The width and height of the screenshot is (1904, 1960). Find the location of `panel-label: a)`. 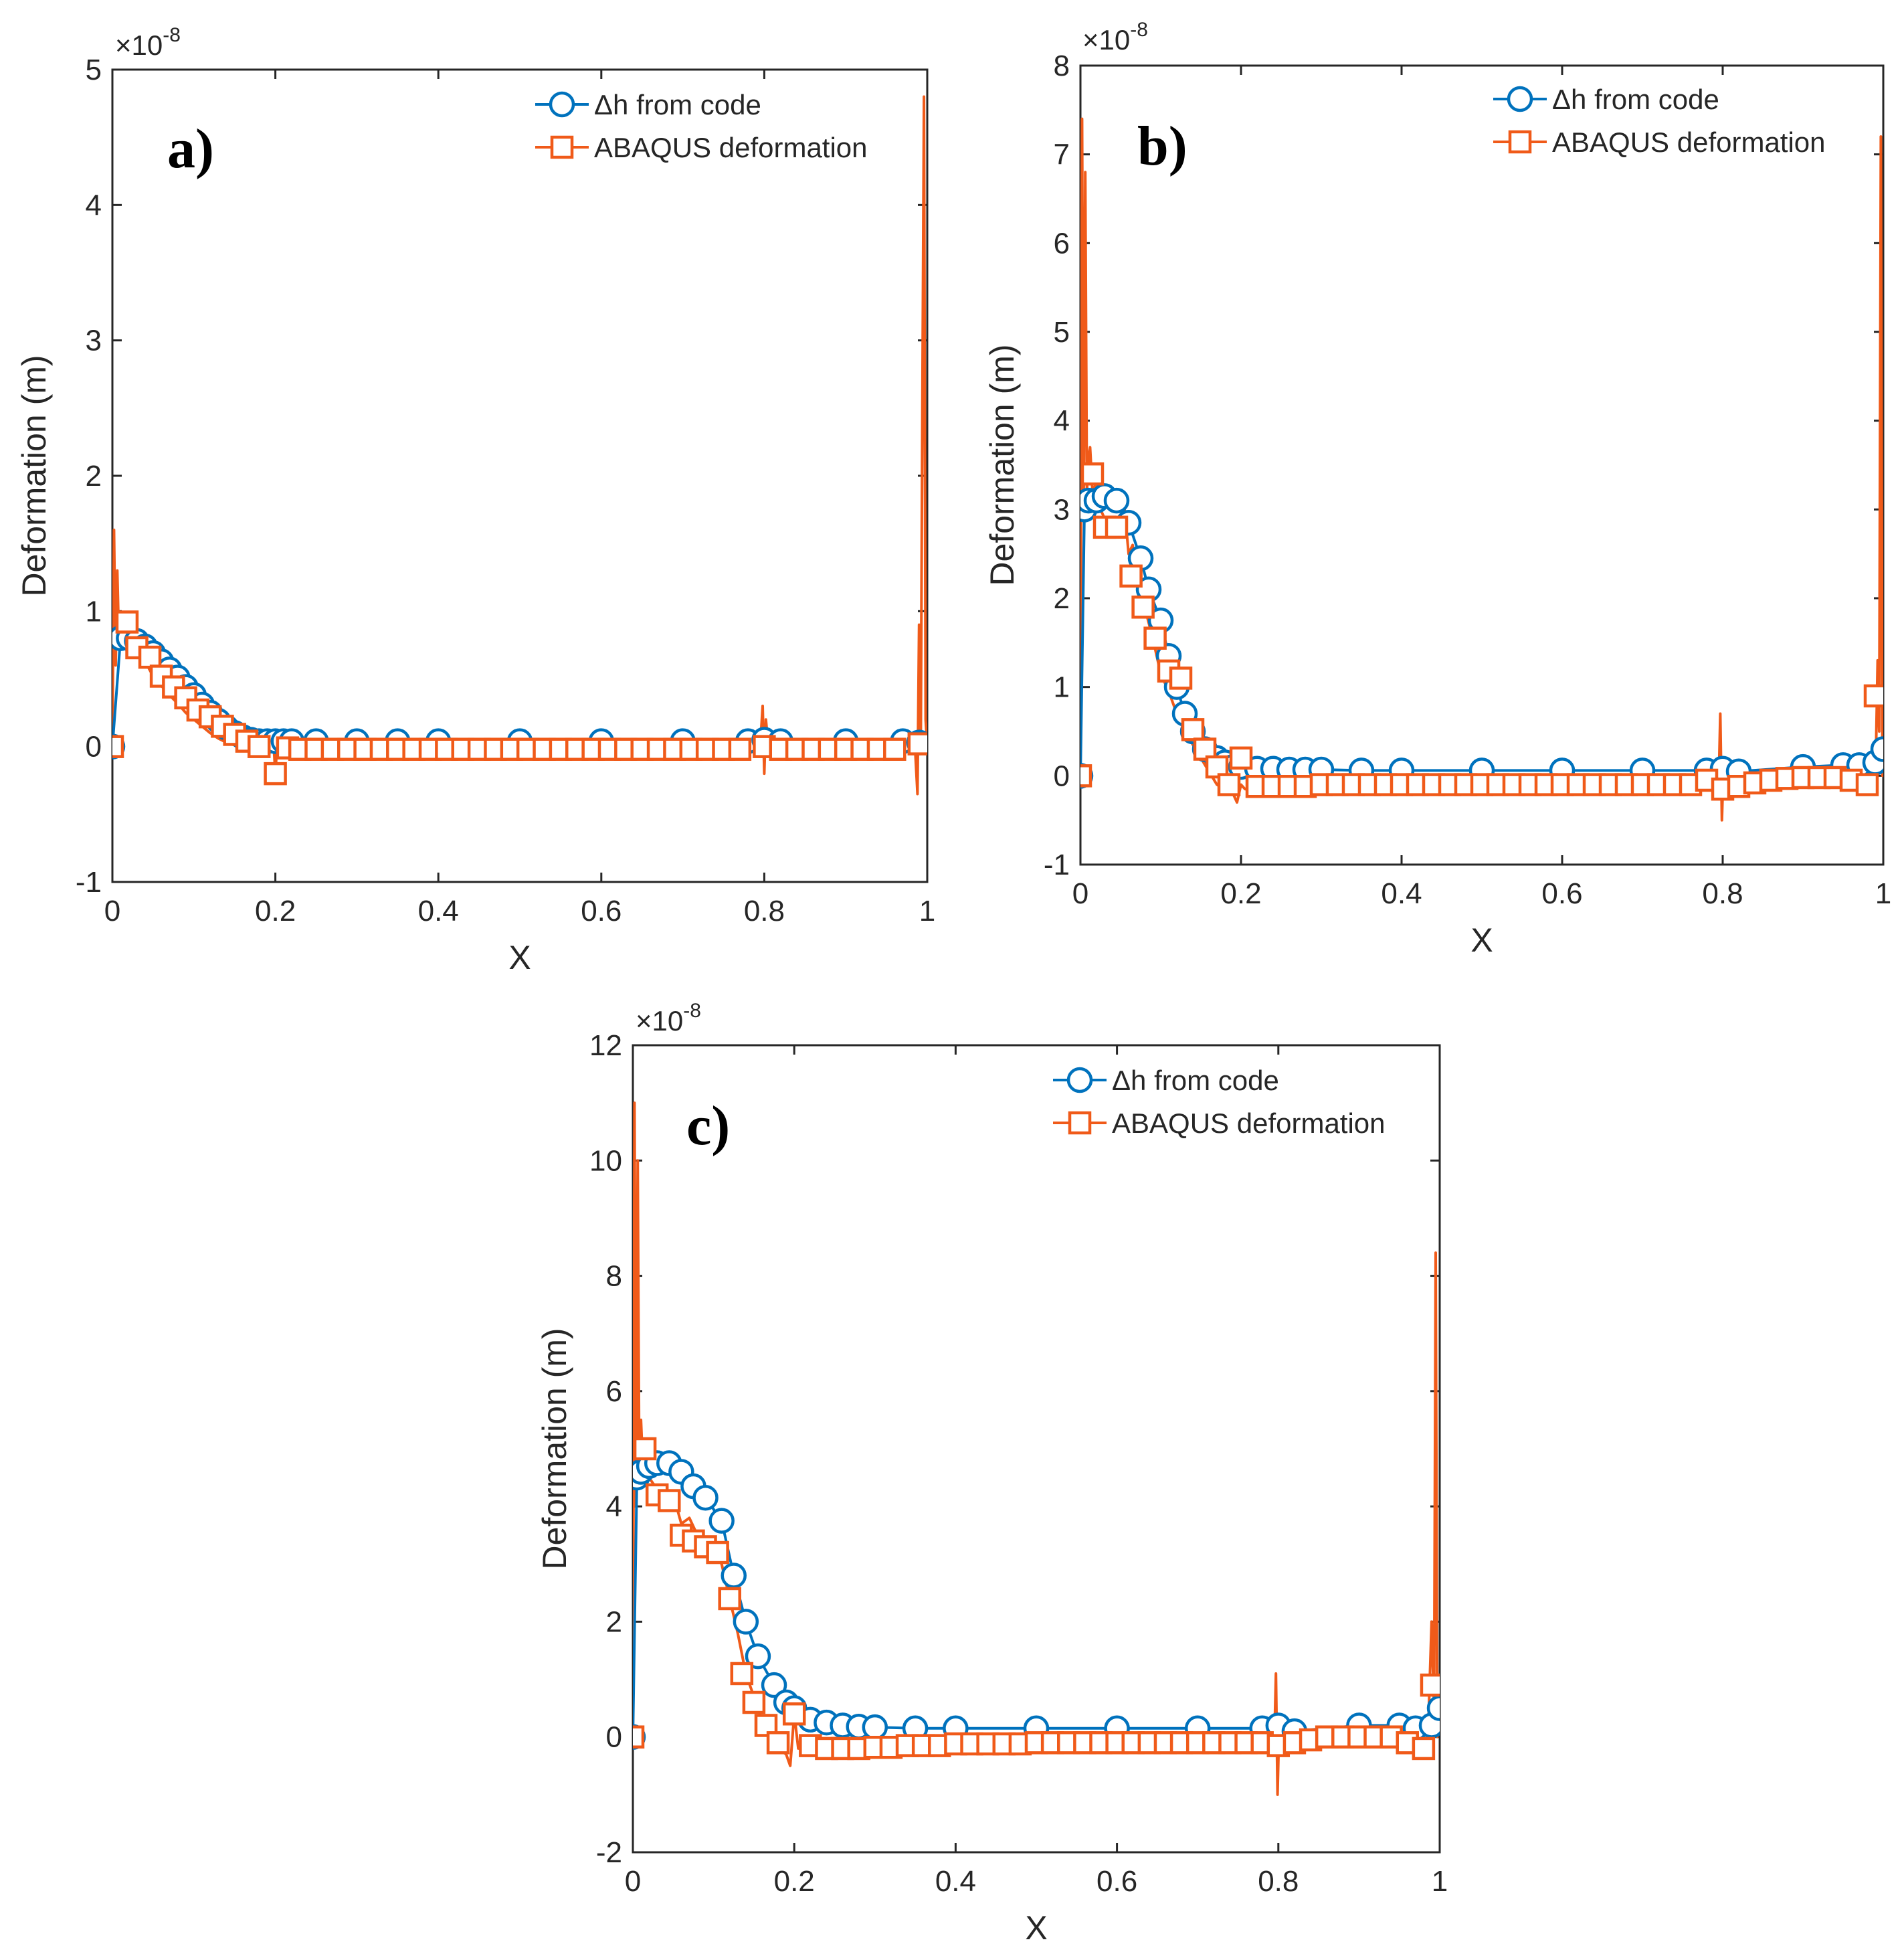

panel-label: a) is located at coordinates (190, 149).